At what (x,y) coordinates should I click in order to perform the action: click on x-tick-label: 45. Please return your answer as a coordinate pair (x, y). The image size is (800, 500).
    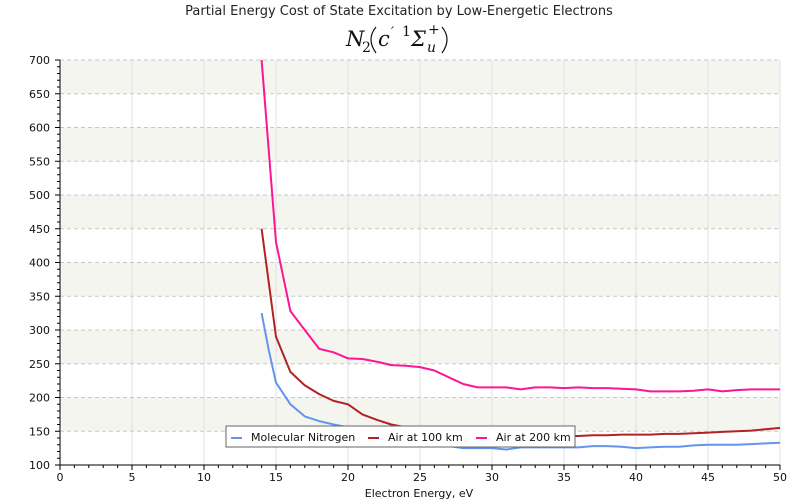
    Looking at the image, I should click on (708, 477).